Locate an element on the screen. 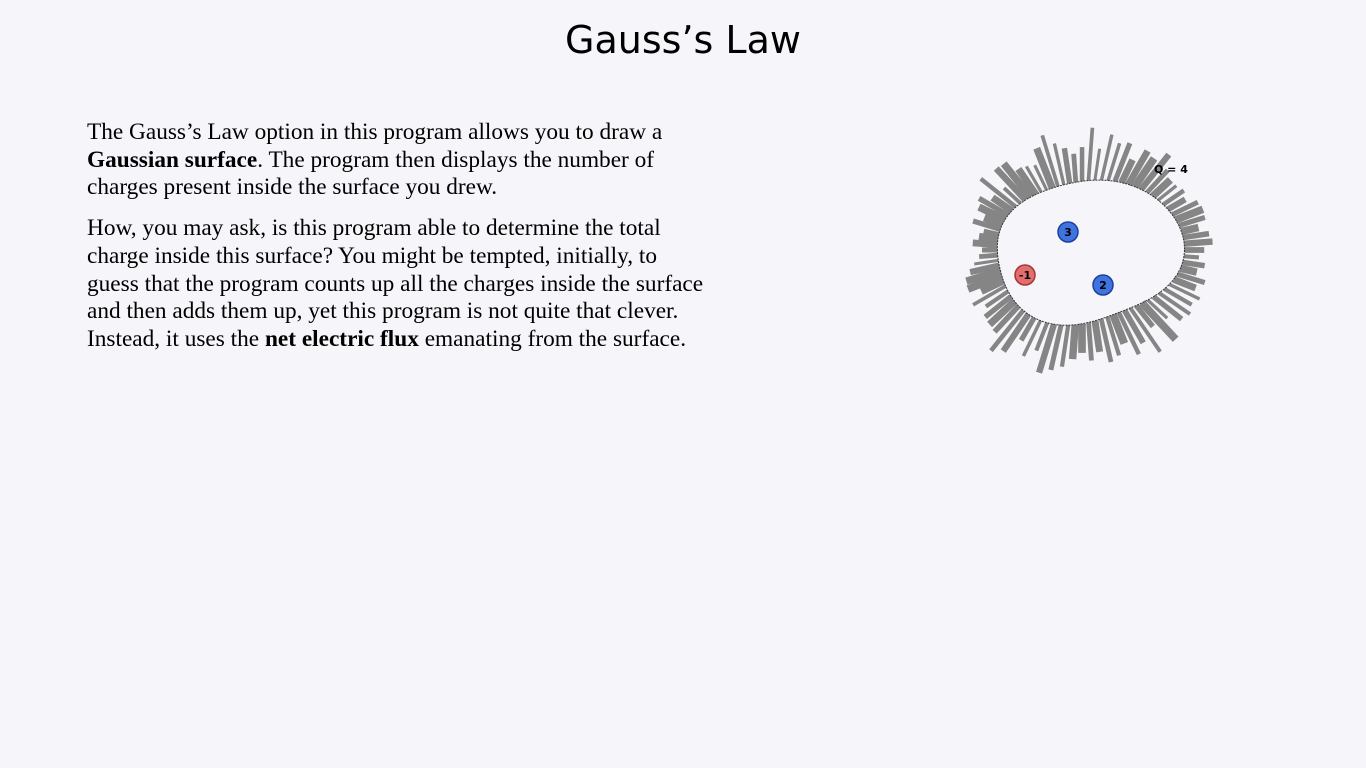 The width and height of the screenshot is (1366, 768). charge-3-label: 3 is located at coordinates (1068, 232).